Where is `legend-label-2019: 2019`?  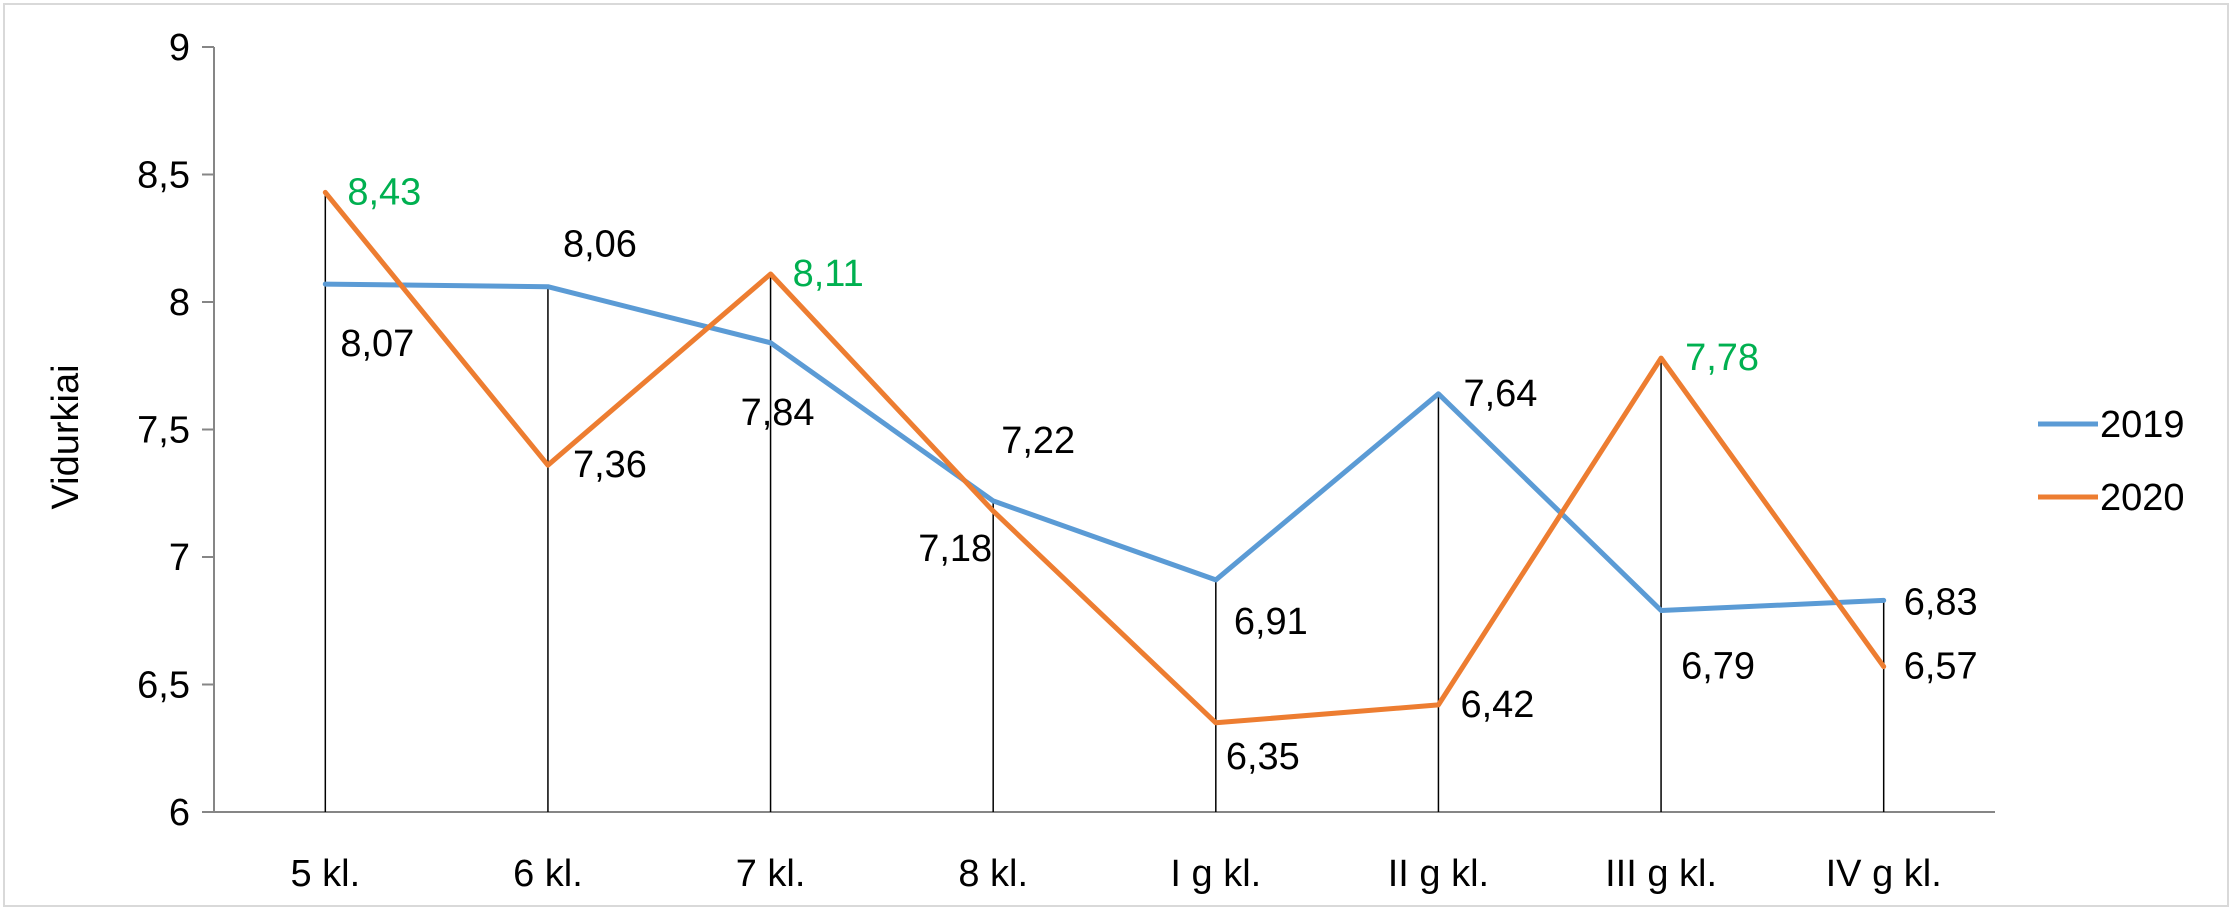
legend-label-2019: 2019 is located at coordinates (2142, 425).